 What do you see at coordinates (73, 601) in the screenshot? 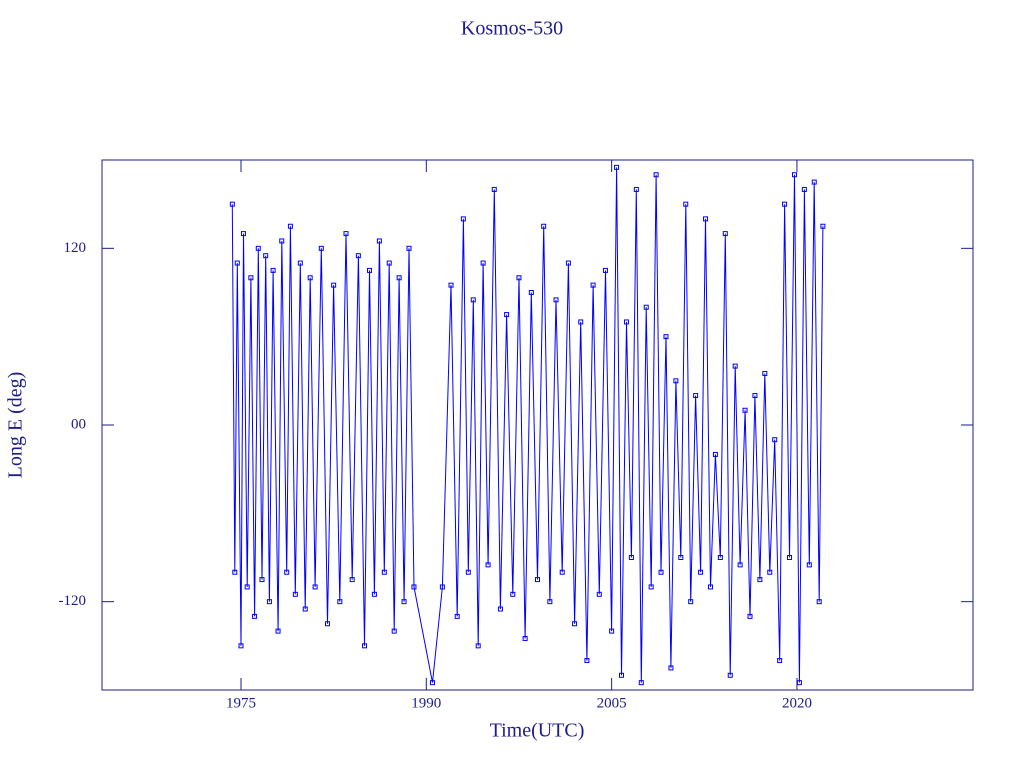
I see `y-tick-label: -120` at bounding box center [73, 601].